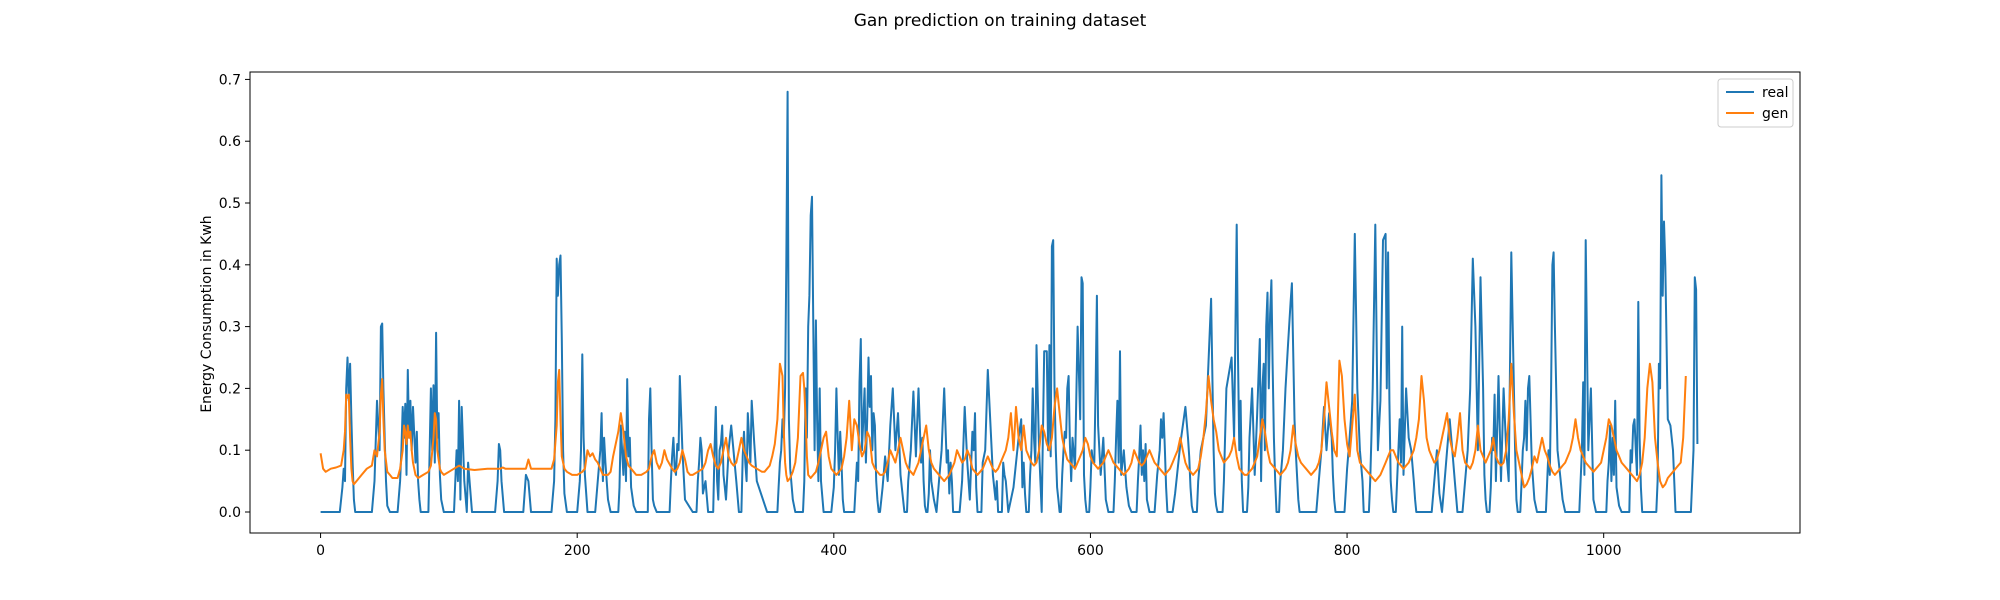 The height and width of the screenshot is (600, 2000). I want to click on y-tick-label: 0.2, so click(230, 389).